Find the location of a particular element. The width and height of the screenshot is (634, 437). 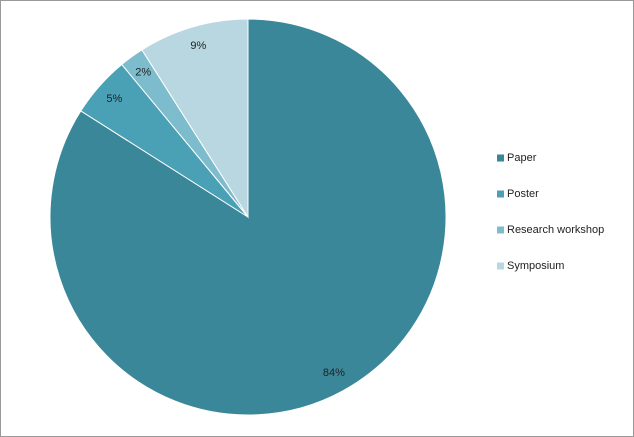

legend-label: Poster is located at coordinates (523, 194).